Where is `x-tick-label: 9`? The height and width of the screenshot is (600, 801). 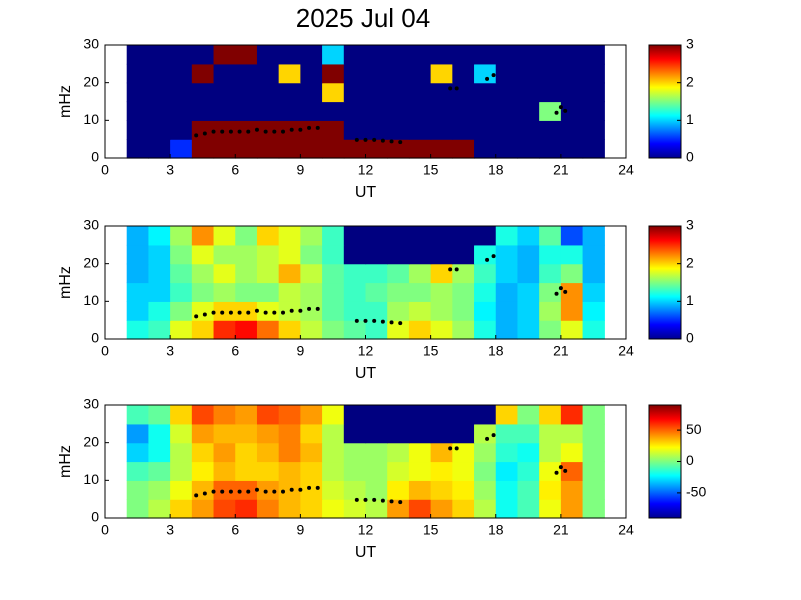 x-tick-label: 9 is located at coordinates (300, 530).